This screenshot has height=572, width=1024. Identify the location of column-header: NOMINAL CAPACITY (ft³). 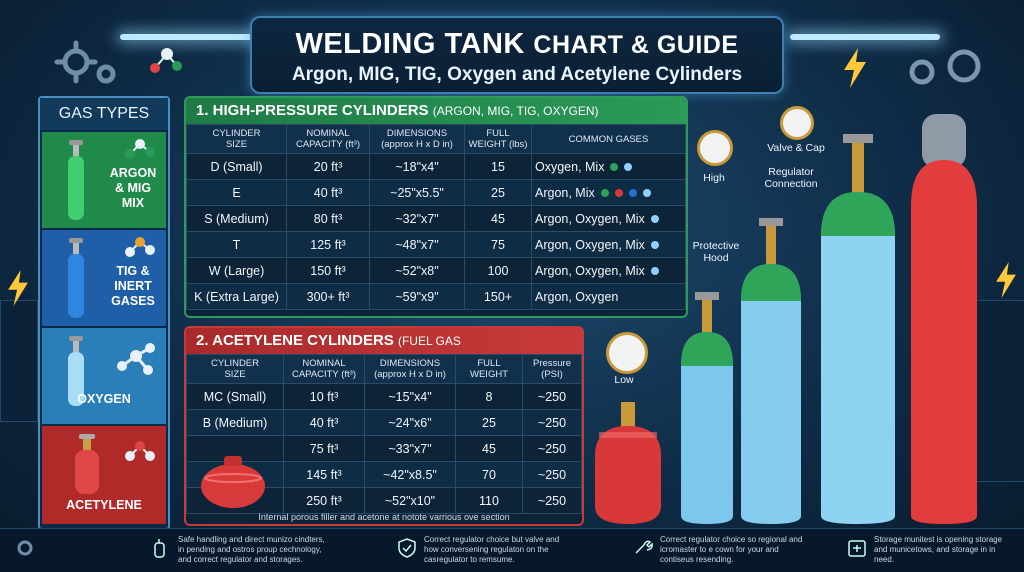
(328, 139).